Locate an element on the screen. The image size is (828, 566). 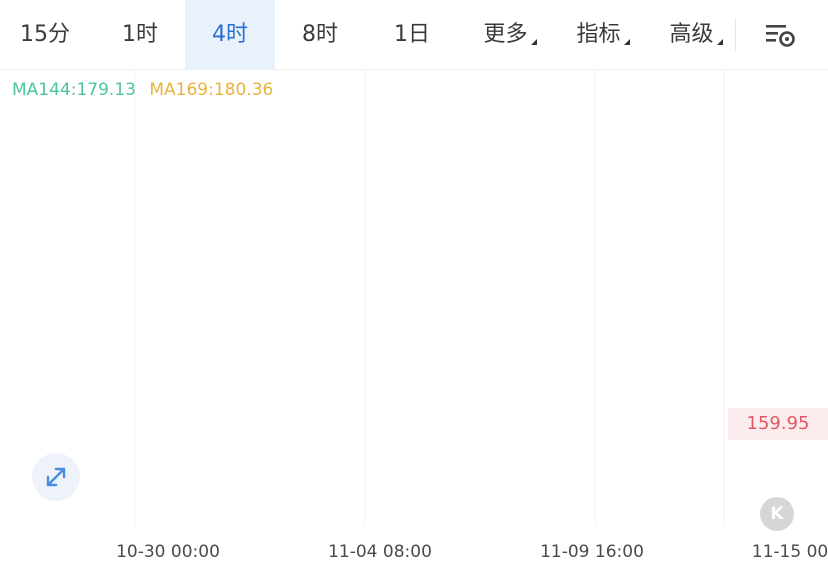
tab-divider is located at coordinates (735, 35).